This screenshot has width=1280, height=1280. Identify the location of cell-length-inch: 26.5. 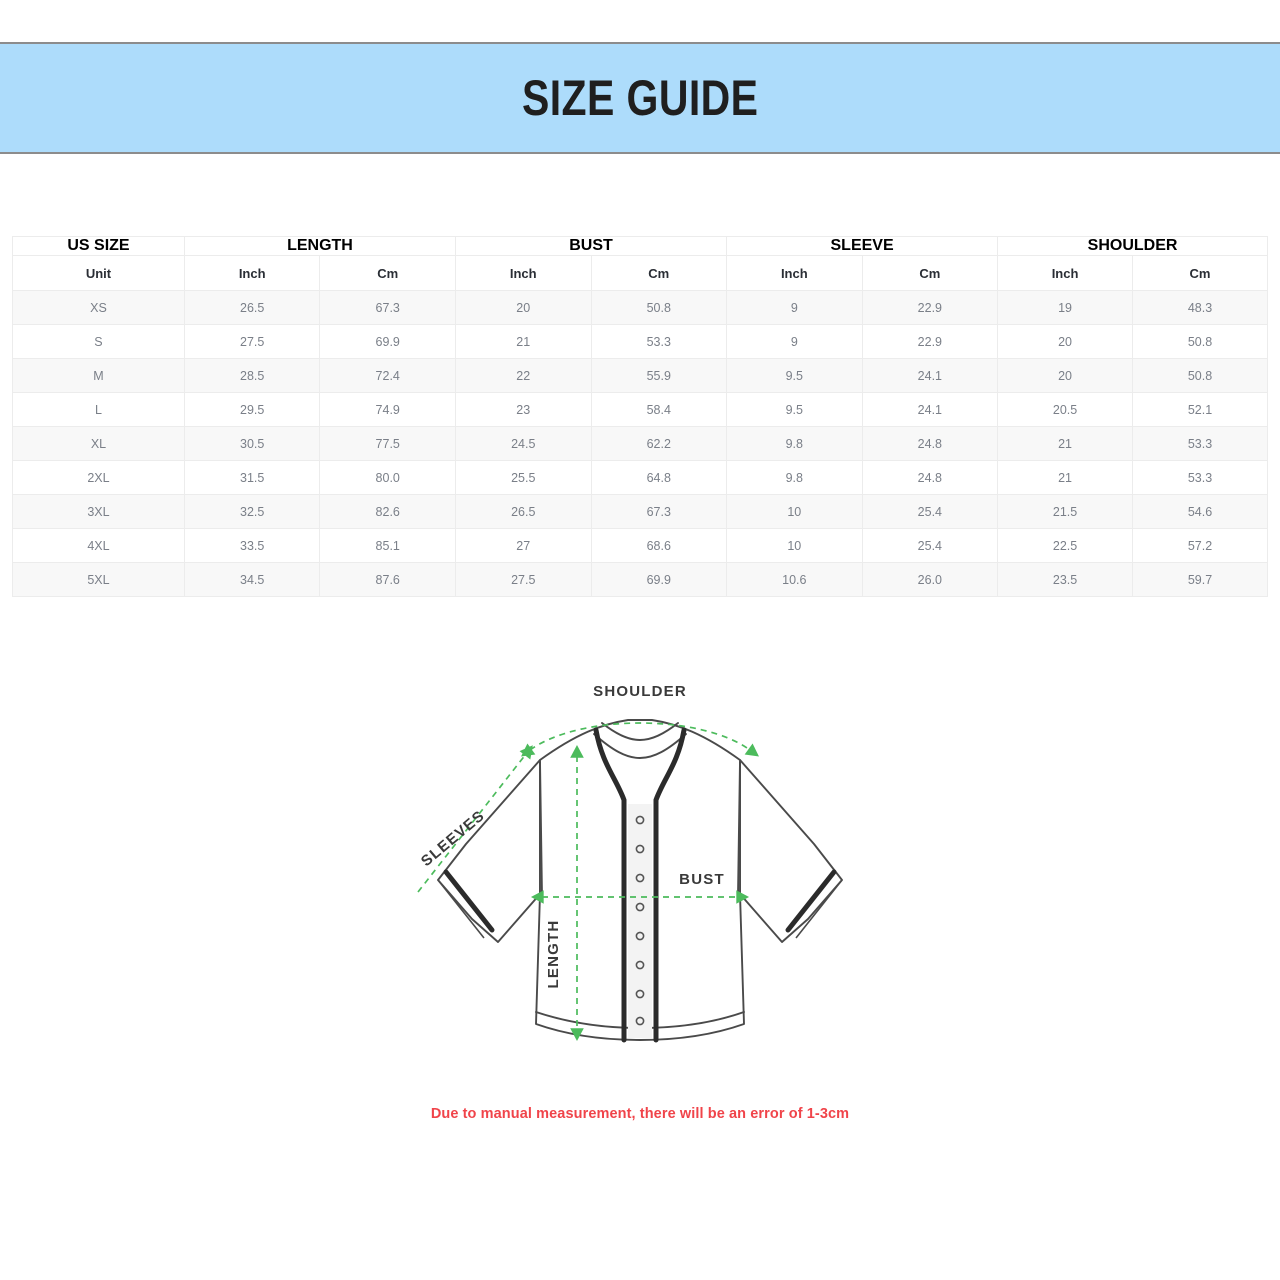
(252, 307).